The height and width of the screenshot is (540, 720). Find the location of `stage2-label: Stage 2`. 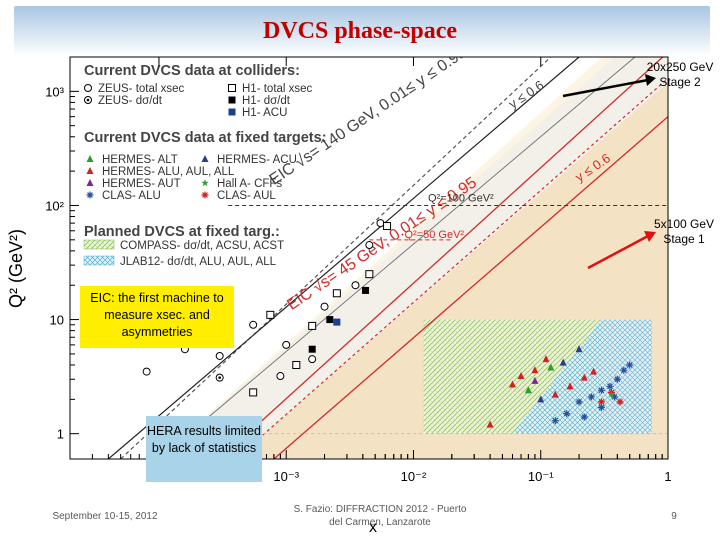

stage2-label: Stage 2 is located at coordinates (680, 82).